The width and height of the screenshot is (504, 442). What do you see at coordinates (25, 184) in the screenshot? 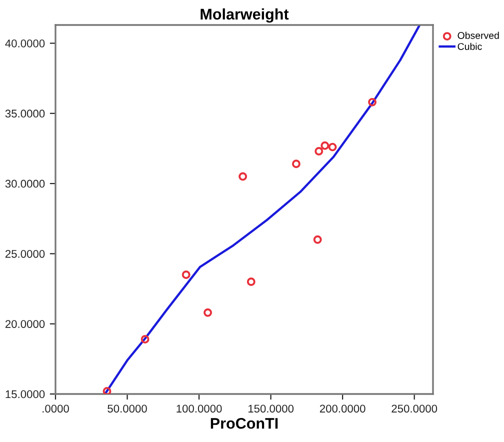
I see `y-tick-label: 30.0000` at bounding box center [25, 184].